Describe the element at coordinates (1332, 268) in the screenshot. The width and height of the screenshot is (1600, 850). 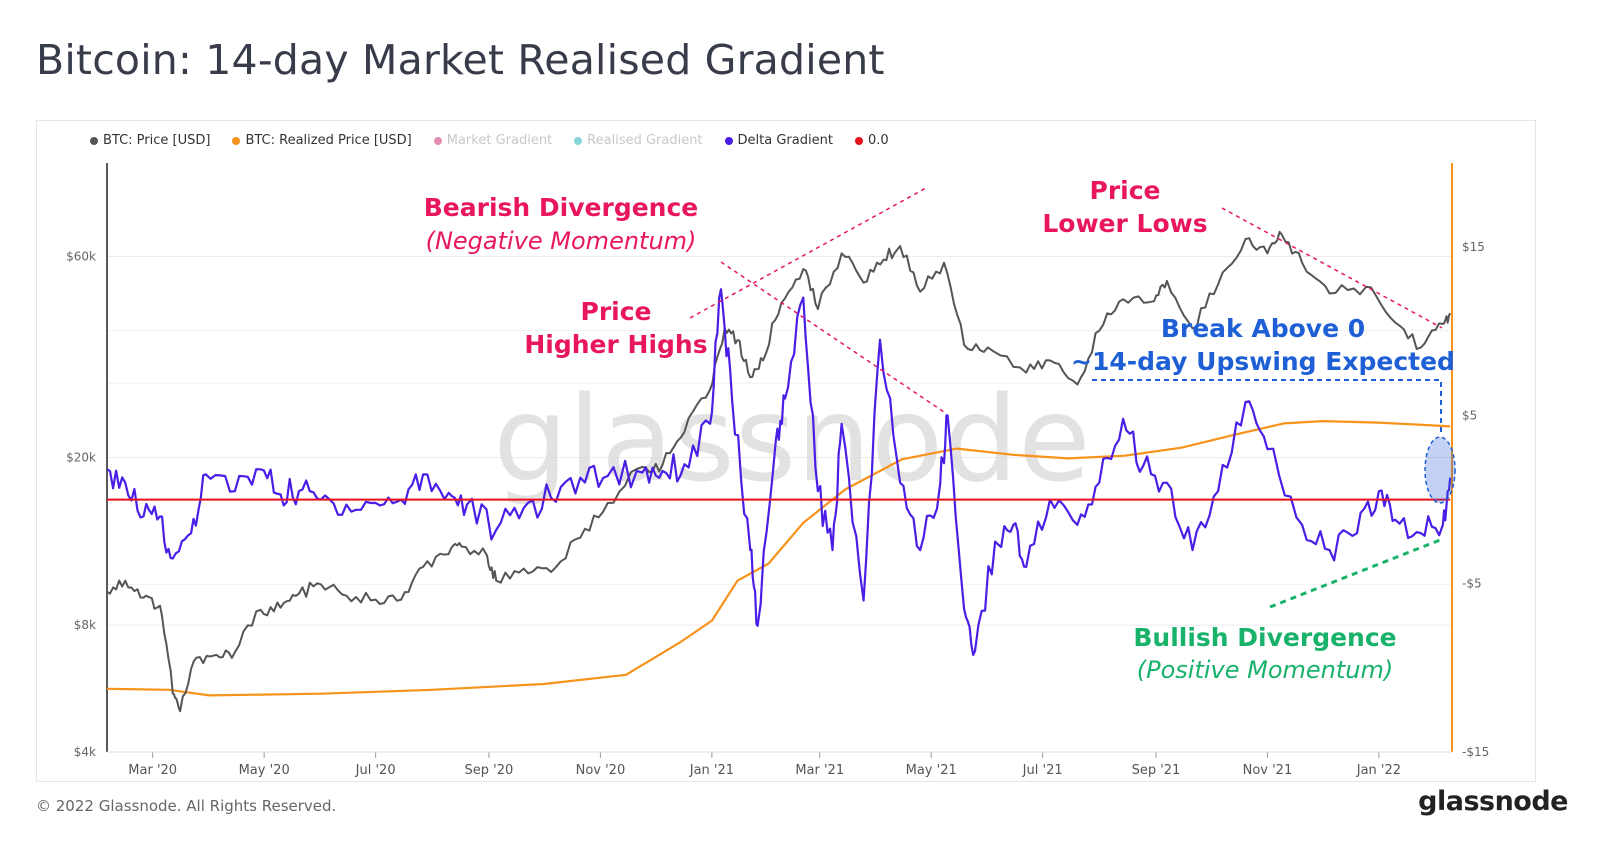
I see `lower-lows-trendline` at that location.